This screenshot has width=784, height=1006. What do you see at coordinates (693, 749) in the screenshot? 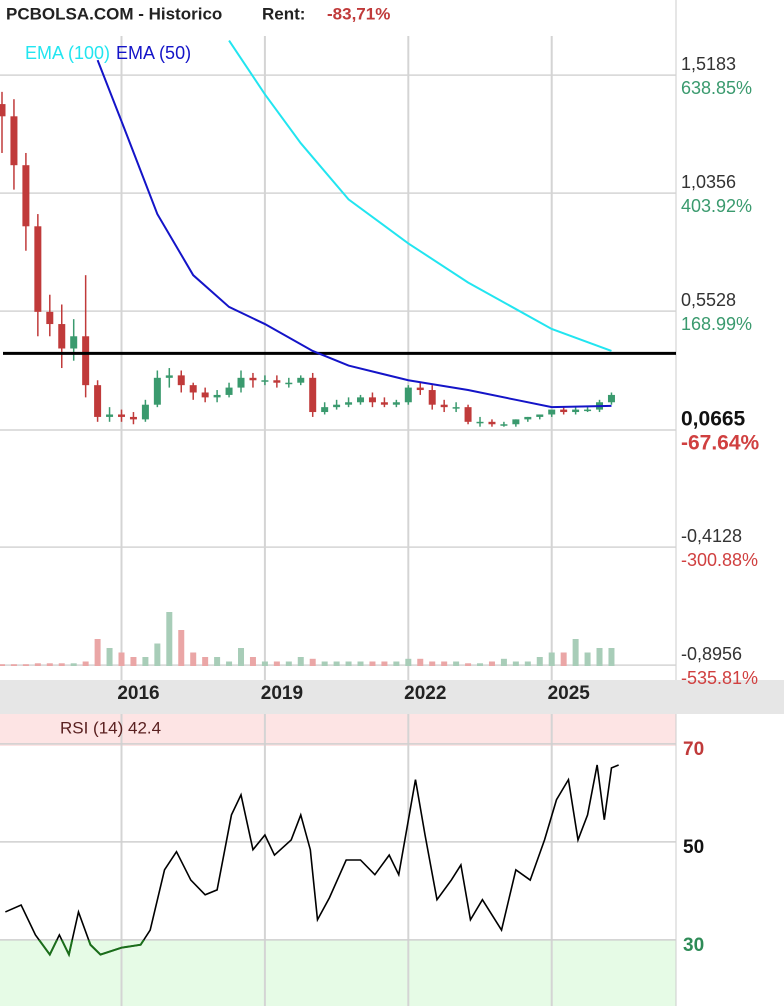
I see `rsi-tick-label: 70` at bounding box center [693, 749].